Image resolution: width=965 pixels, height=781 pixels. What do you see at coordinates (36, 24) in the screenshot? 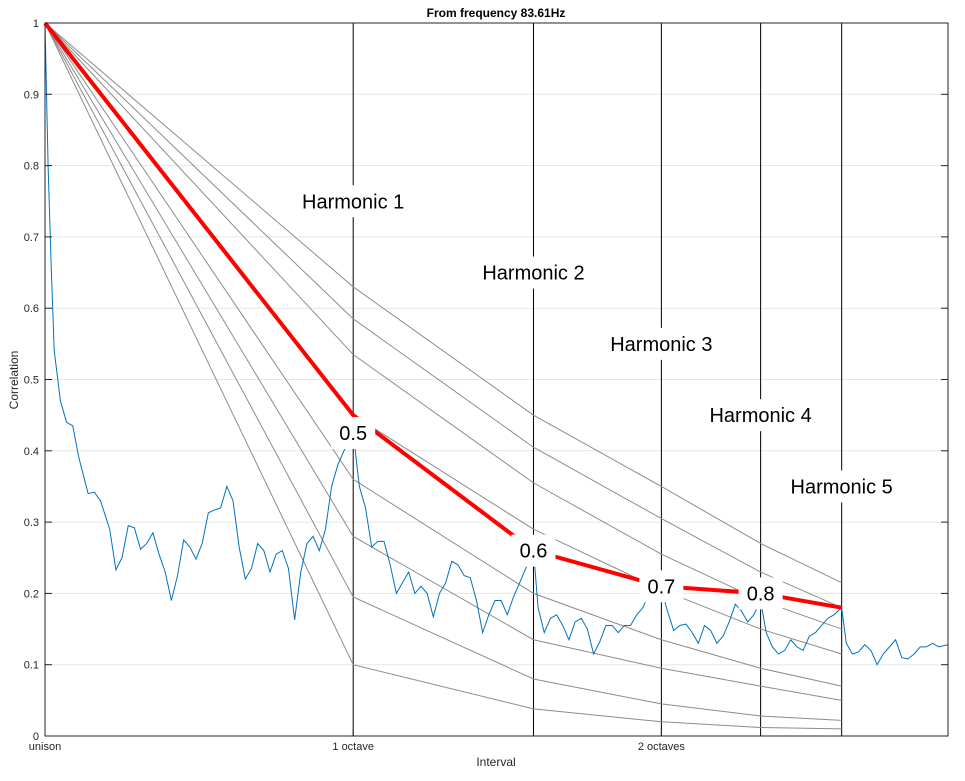
I see `y-tick-label: 1` at bounding box center [36, 24].